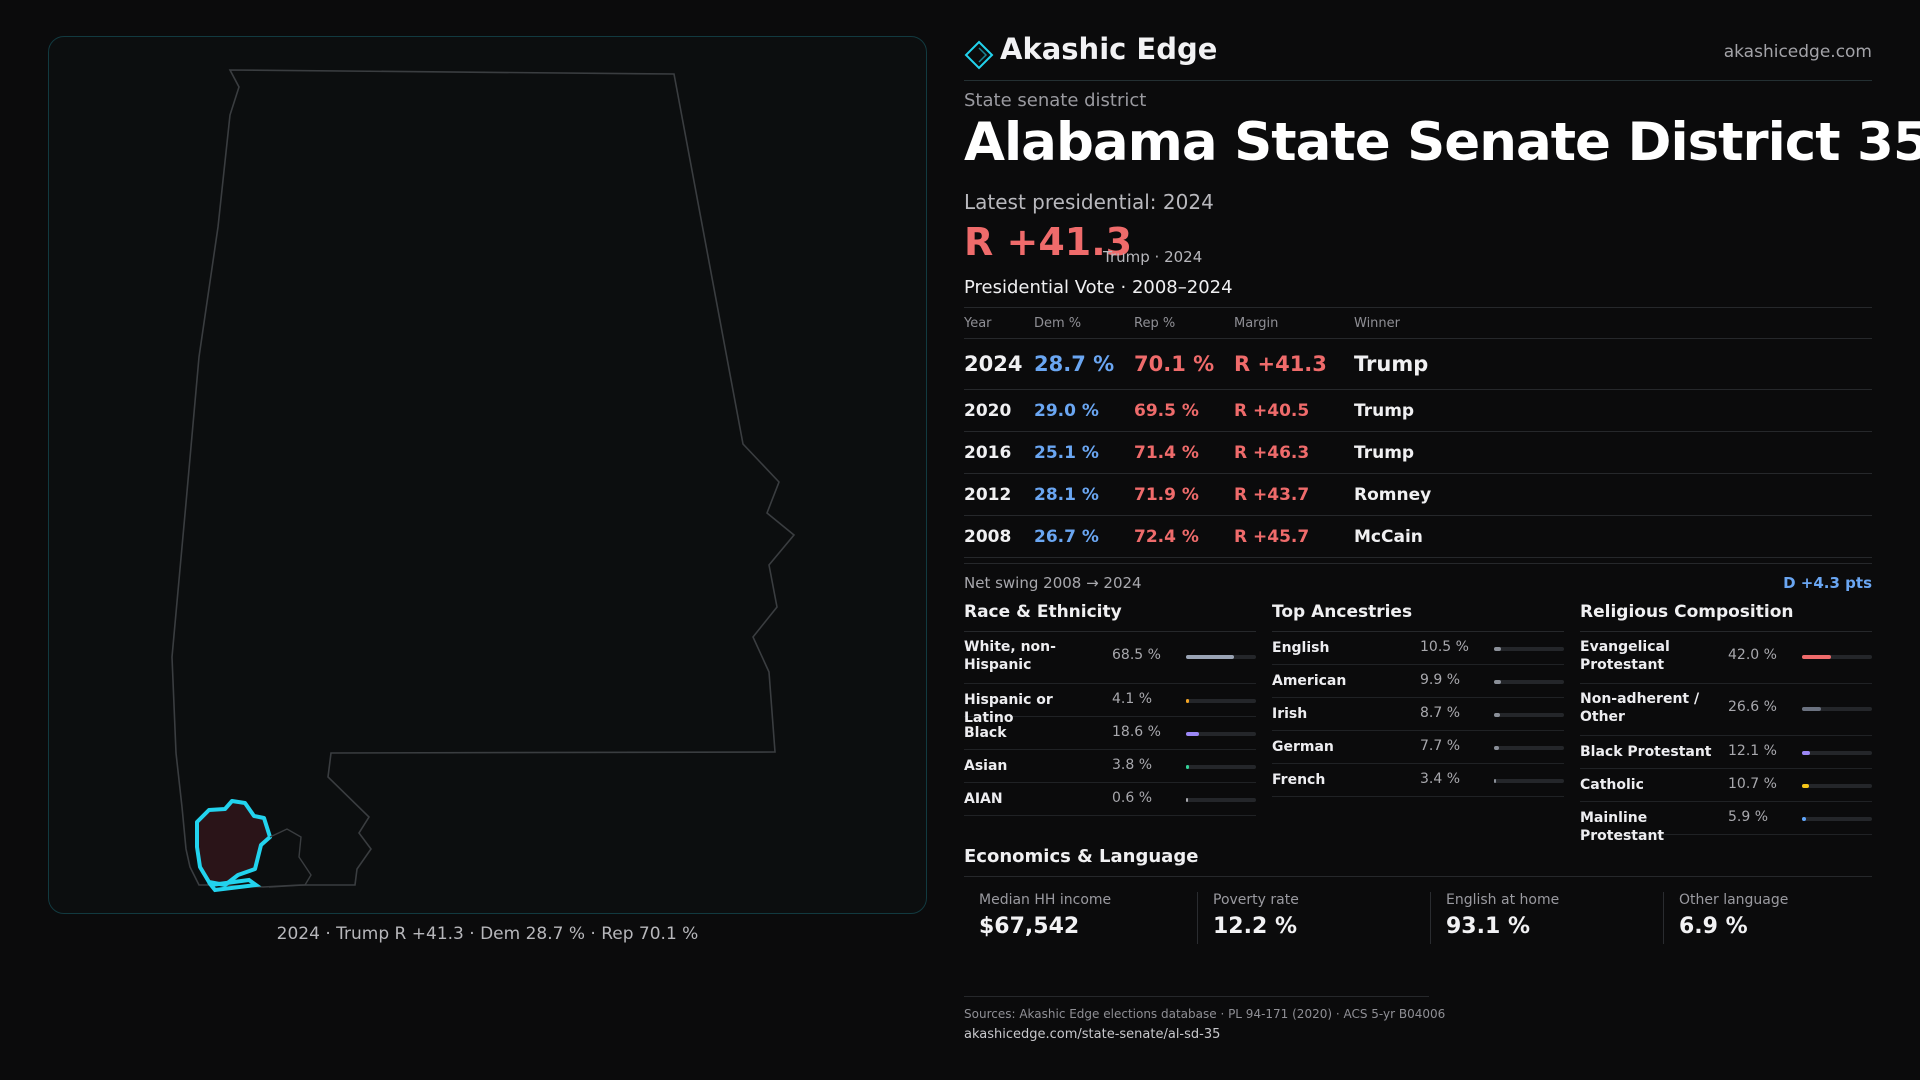 This screenshot has height=1080, width=1920. What do you see at coordinates (1066, 495) in the screenshot?
I see `cell-dem: 28.1 %` at bounding box center [1066, 495].